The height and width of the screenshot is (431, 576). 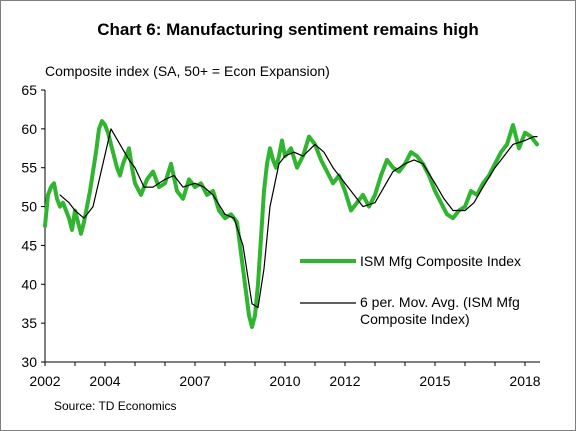 I want to click on x-tick-label: 2004, so click(x=104, y=381).